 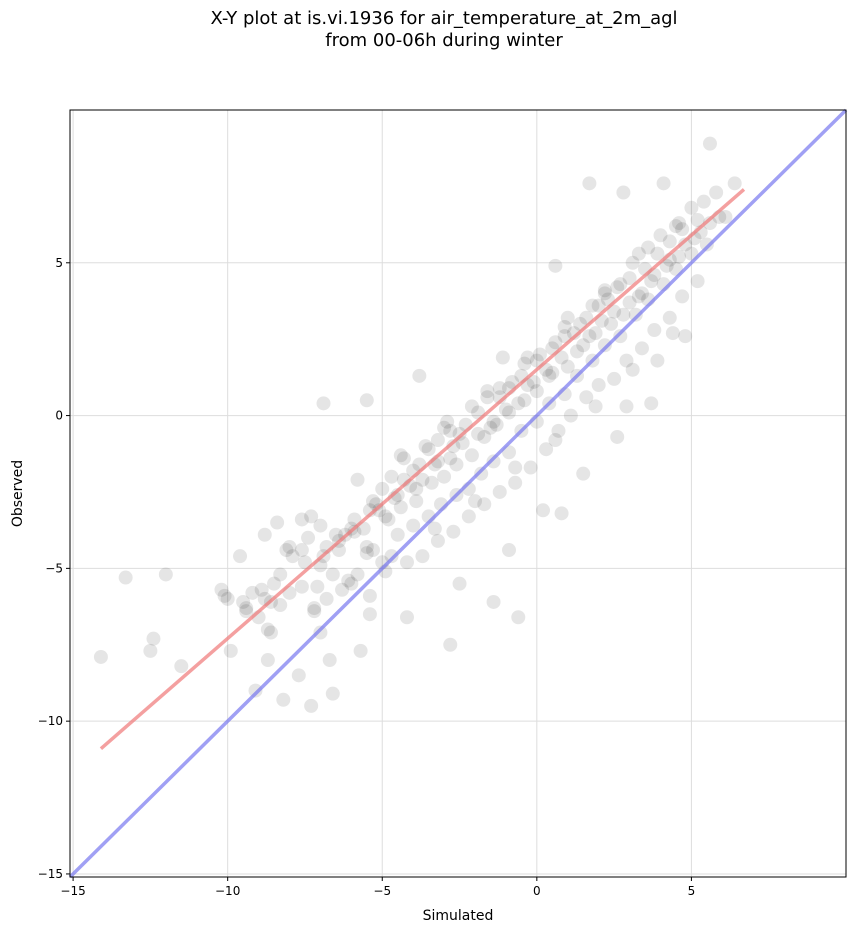 What do you see at coordinates (537, 891) in the screenshot?
I see `x-tick-label: 0` at bounding box center [537, 891].